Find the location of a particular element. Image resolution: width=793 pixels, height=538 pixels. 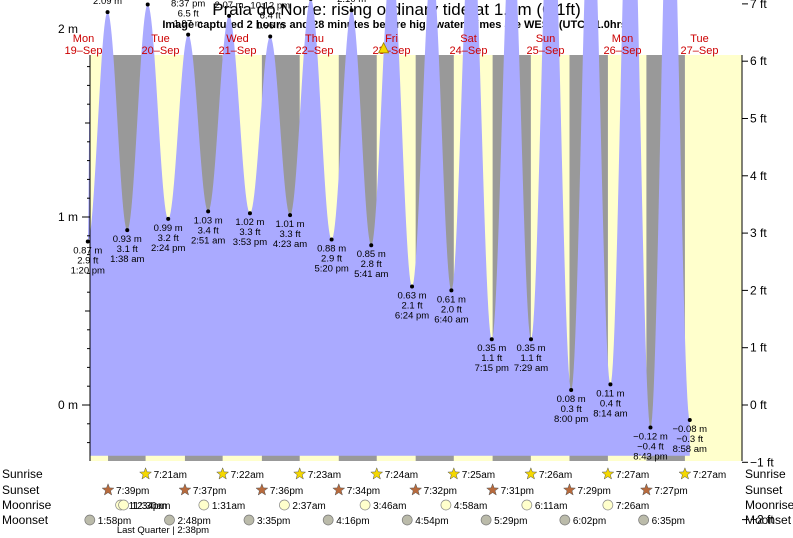

moonset-time: 1:58pm is located at coordinates (114, 521).